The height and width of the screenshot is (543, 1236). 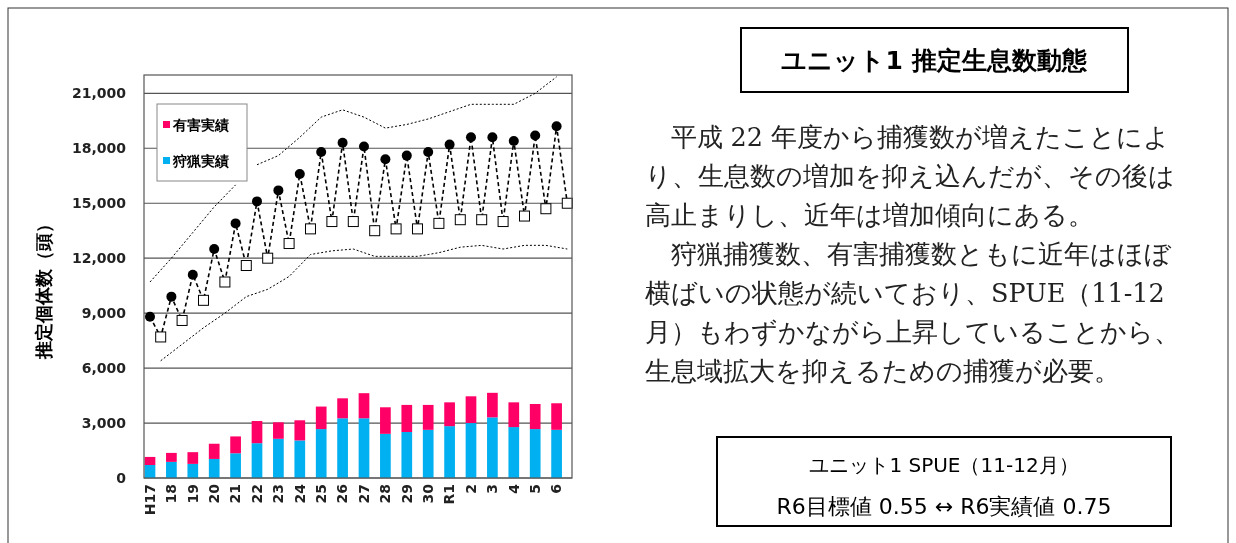 I want to click on text: ユニット1 SPUE（11-12月）, so click(x=944, y=465).